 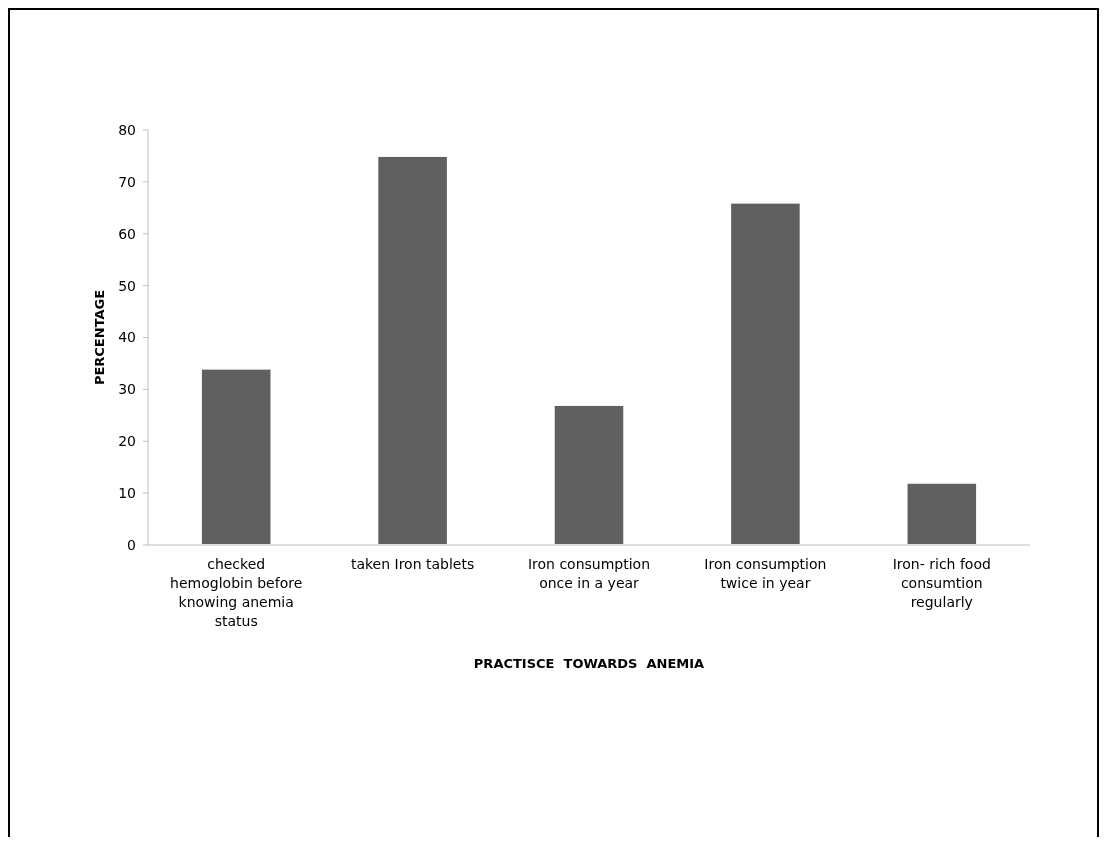 What do you see at coordinates (127, 233) in the screenshot?
I see `y-tick-label: 60` at bounding box center [127, 233].